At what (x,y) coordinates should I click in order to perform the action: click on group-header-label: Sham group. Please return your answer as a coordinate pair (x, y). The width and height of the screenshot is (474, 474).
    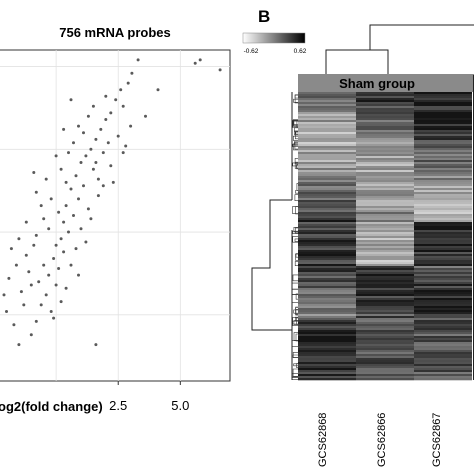
    Looking at the image, I should click on (377, 83).